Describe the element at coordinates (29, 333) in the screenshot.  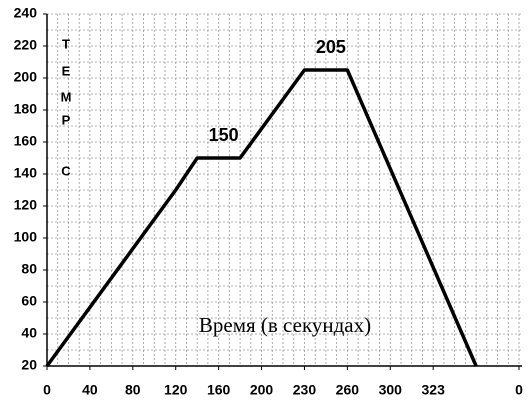
I see `y-tick-label: 40` at that location.